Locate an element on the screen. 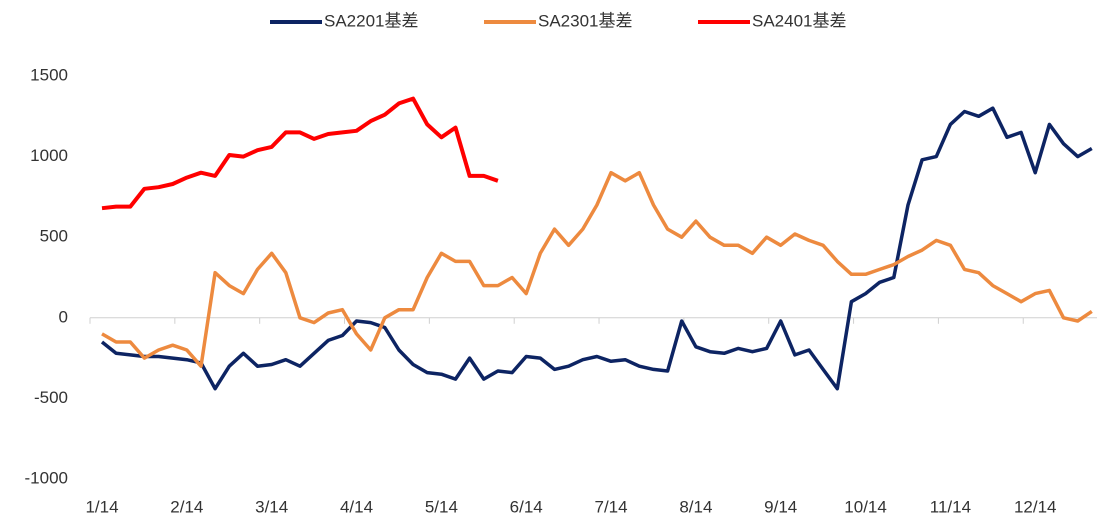 The image size is (1097, 523). x-tick-label: 10/14 is located at coordinates (865, 506).